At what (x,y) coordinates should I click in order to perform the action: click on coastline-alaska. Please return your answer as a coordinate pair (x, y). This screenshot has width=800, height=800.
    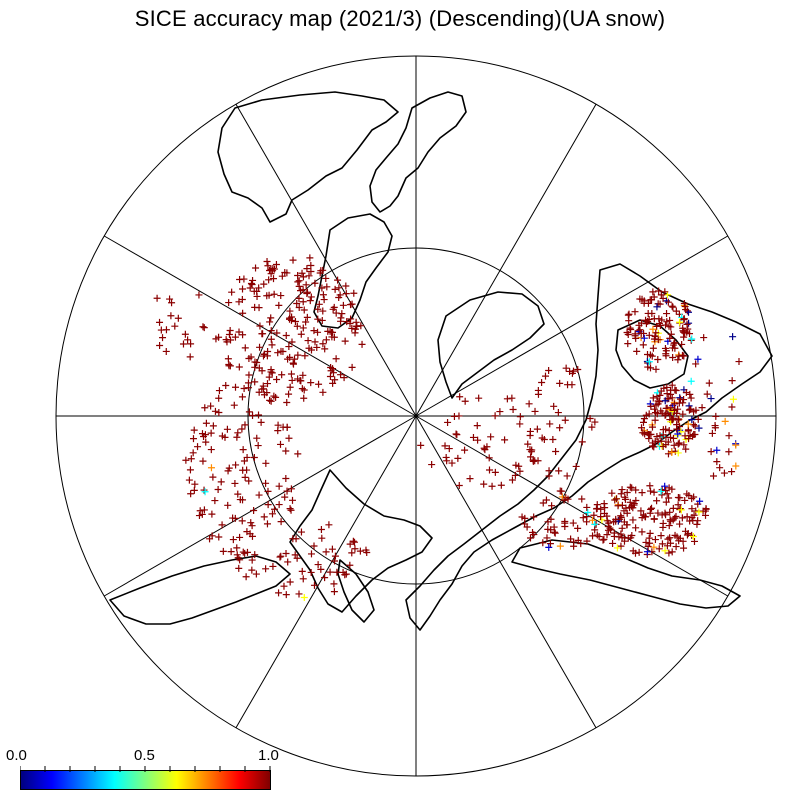
    Looking at the image, I should click on (200, 590).